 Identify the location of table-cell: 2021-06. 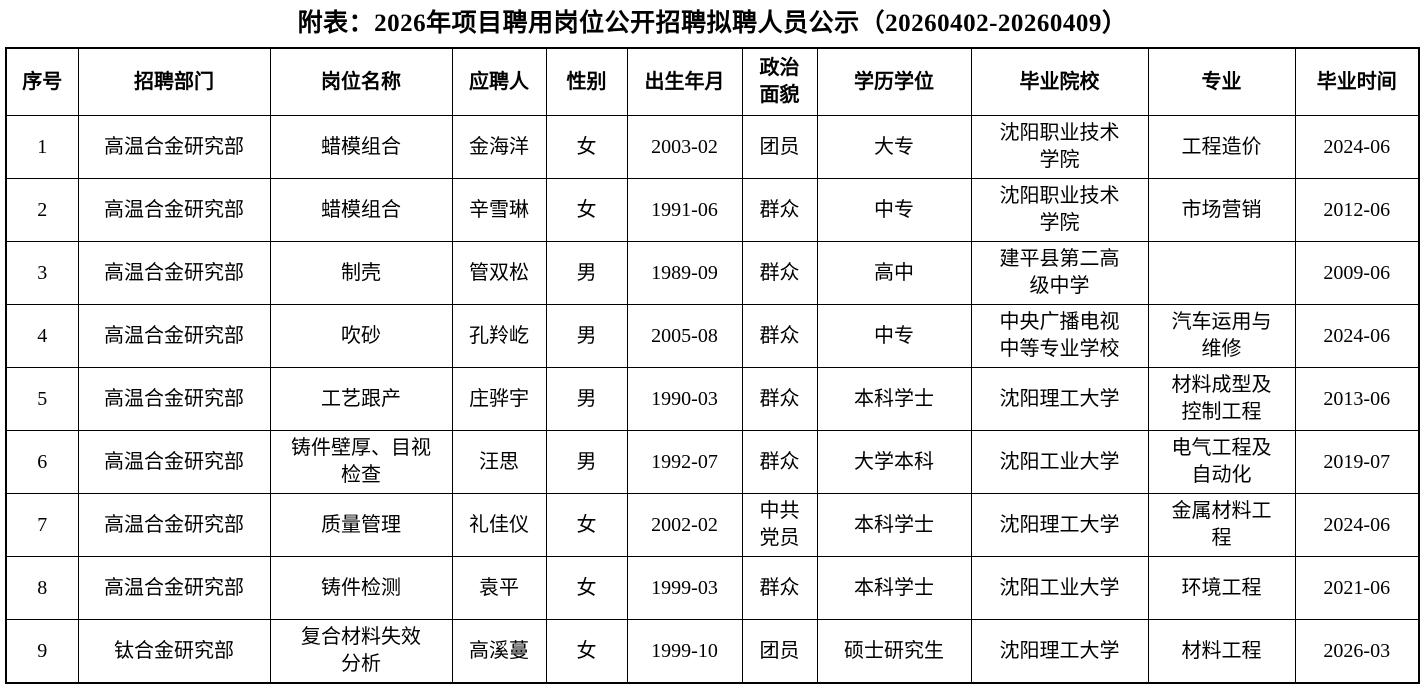
(1357, 588).